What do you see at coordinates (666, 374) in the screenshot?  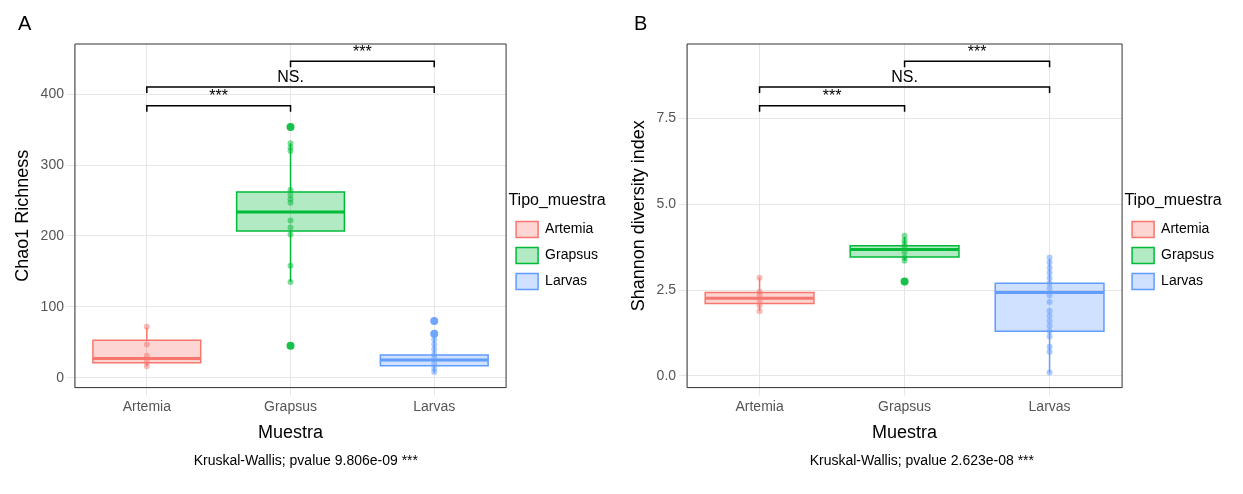 I see `y-tick-label: 0.0` at bounding box center [666, 374].